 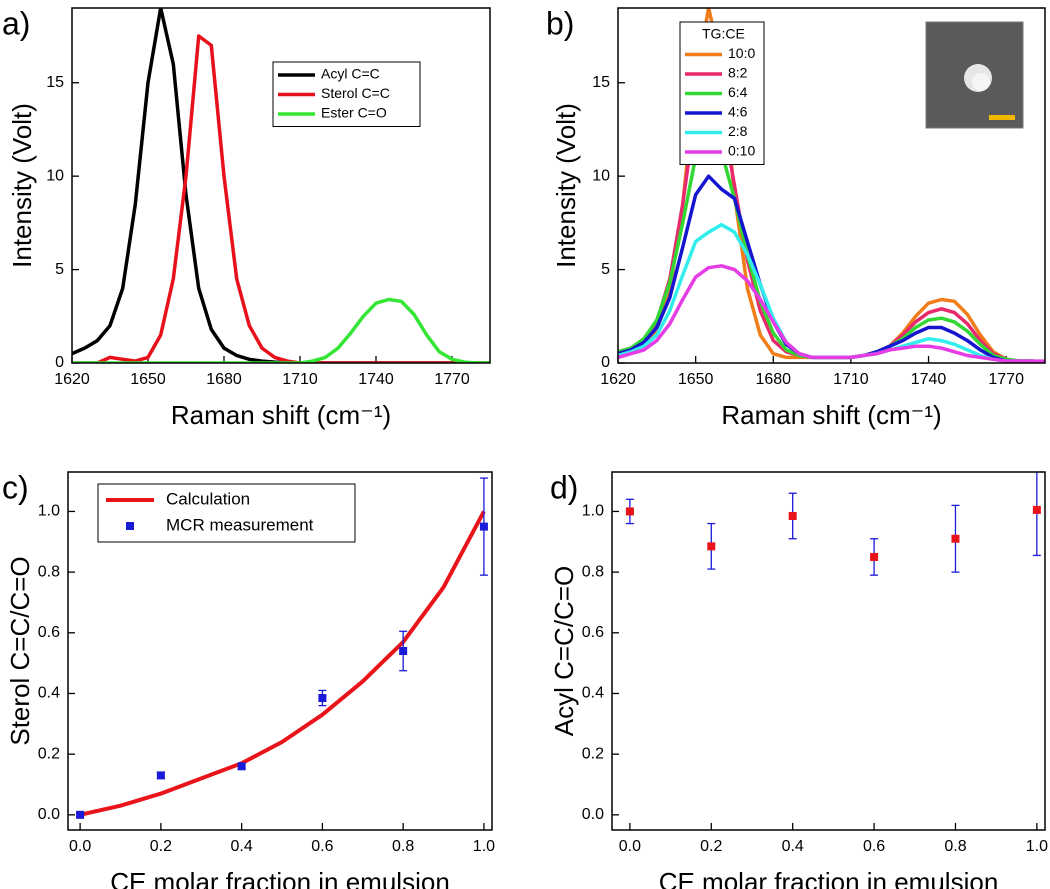 What do you see at coordinates (355, 93) in the screenshot?
I see `legend-label: Sterol C=C` at bounding box center [355, 93].